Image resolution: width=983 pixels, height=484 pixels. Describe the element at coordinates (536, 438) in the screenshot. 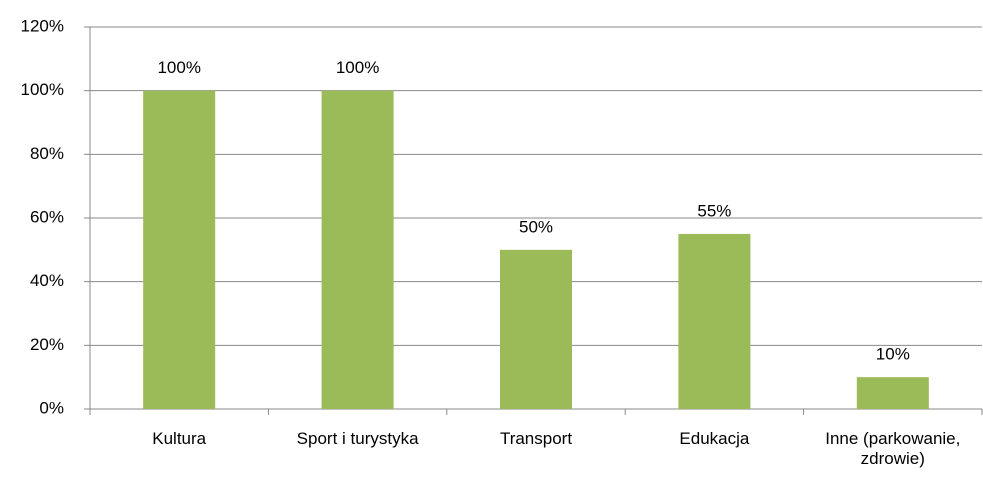

I see `x-tick-label: Transport` at that location.